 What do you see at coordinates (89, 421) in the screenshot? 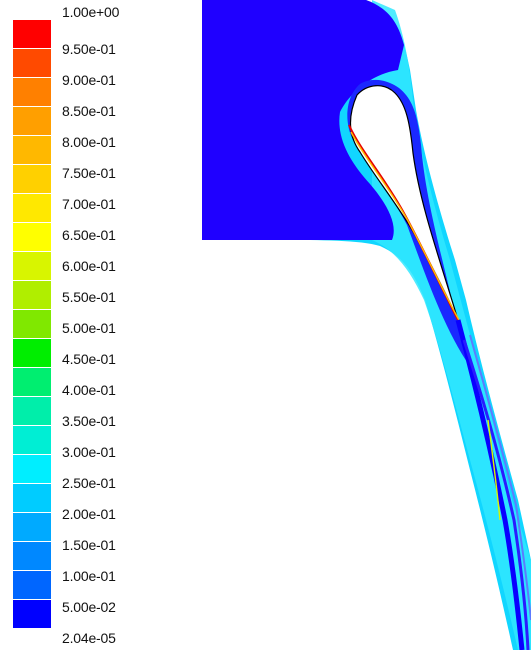
I see `colorbar-tick-label: 3.50e-01` at bounding box center [89, 421].